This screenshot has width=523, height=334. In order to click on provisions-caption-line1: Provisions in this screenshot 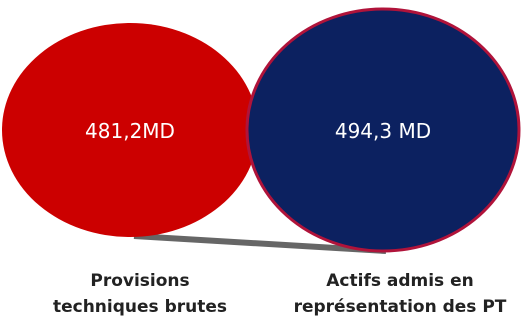, I will do `click(140, 281)`.